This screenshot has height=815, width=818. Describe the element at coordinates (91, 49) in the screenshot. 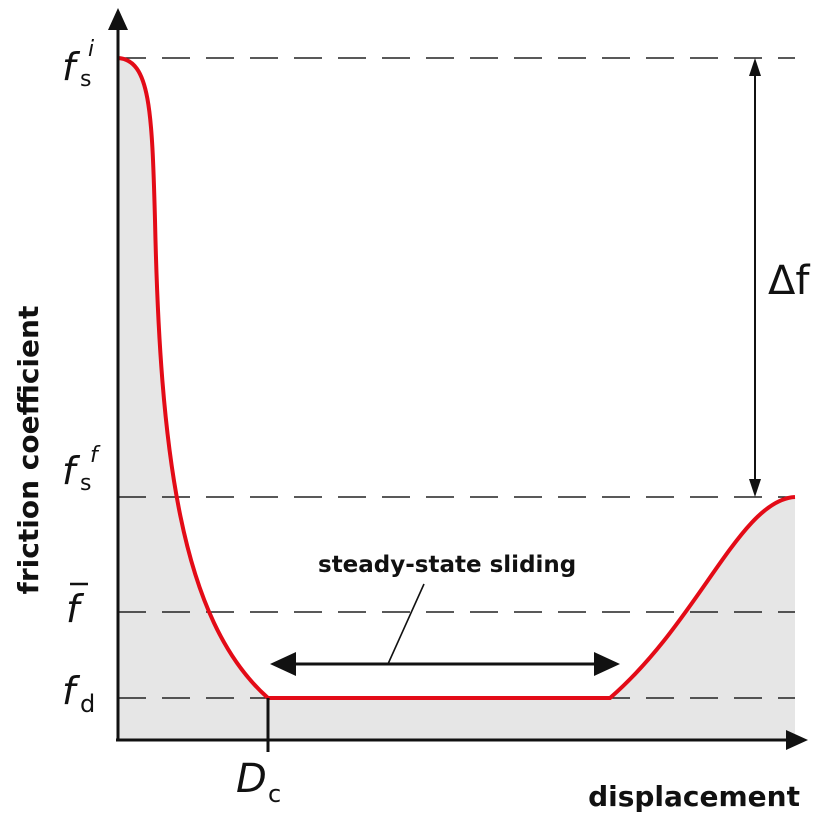

I see `svg-text: i` at that location.